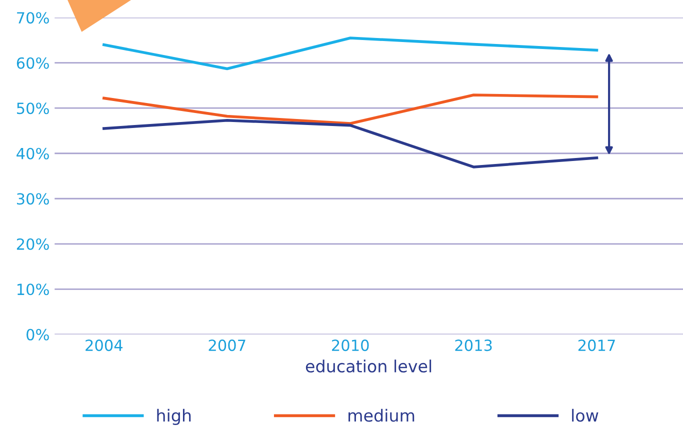 The image size is (683, 440). I want to click on x-tick-label: 2007, so click(227, 346).